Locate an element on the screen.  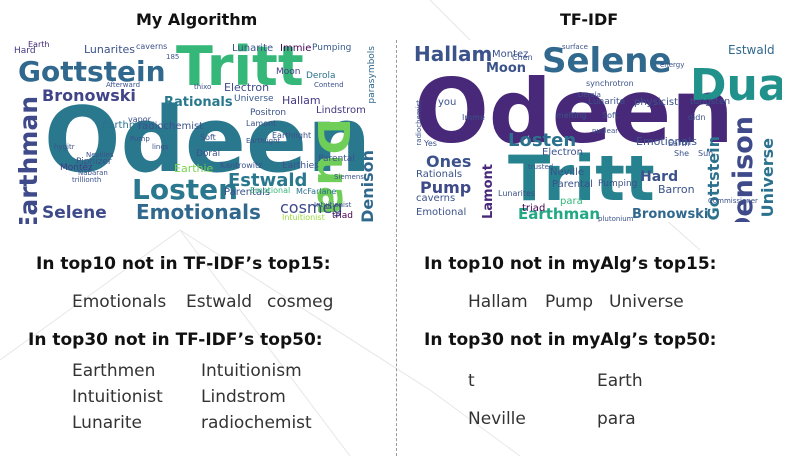
cloud-word: Earthmen is located at coordinates (127, 125).